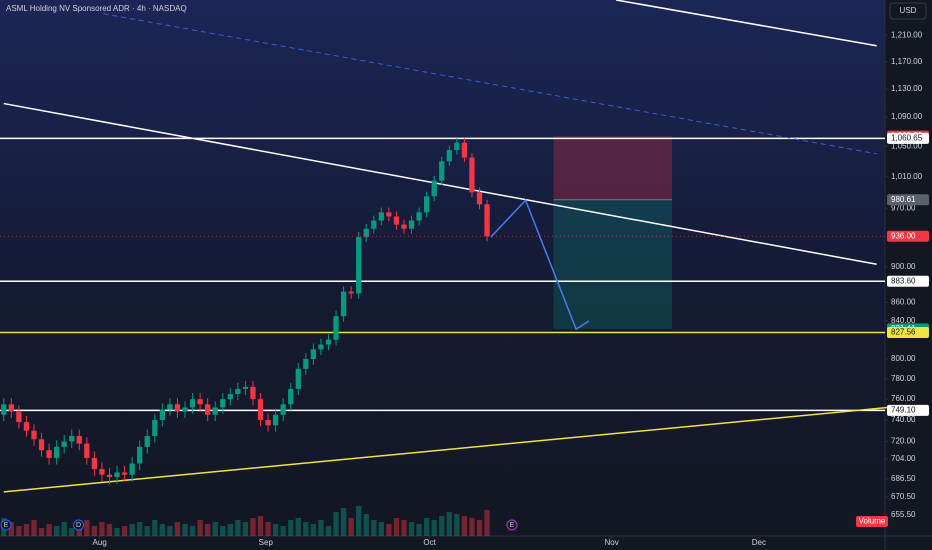 The image size is (932, 550). I want to click on y-tick-label: 1,210.00, so click(907, 34).